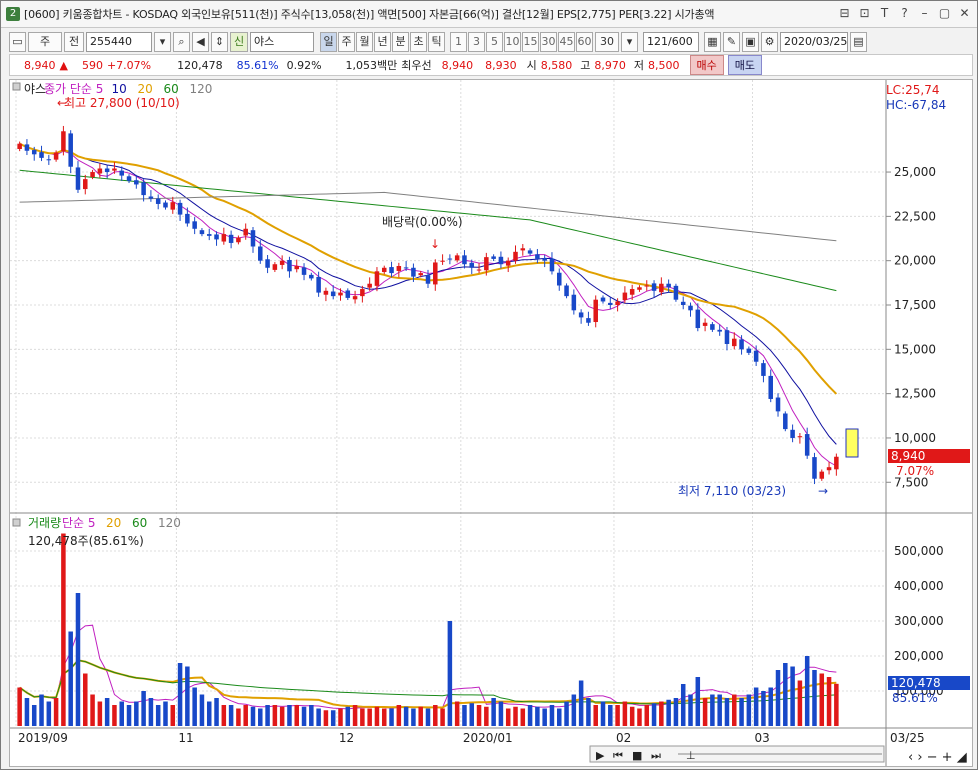 The width and height of the screenshot is (978, 770). I want to click on window-button: T, so click(884, 13).